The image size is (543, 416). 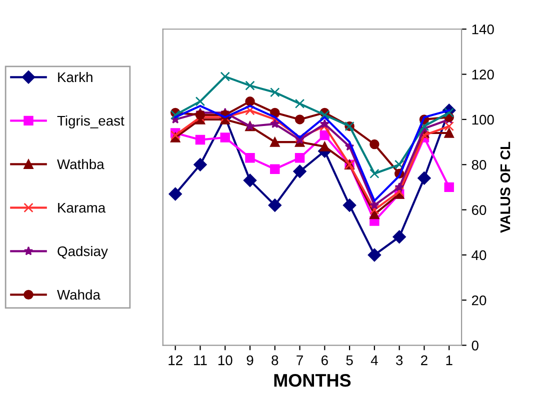 What do you see at coordinates (479, 255) in the screenshot?
I see `y-tick-label: 40` at bounding box center [479, 255].